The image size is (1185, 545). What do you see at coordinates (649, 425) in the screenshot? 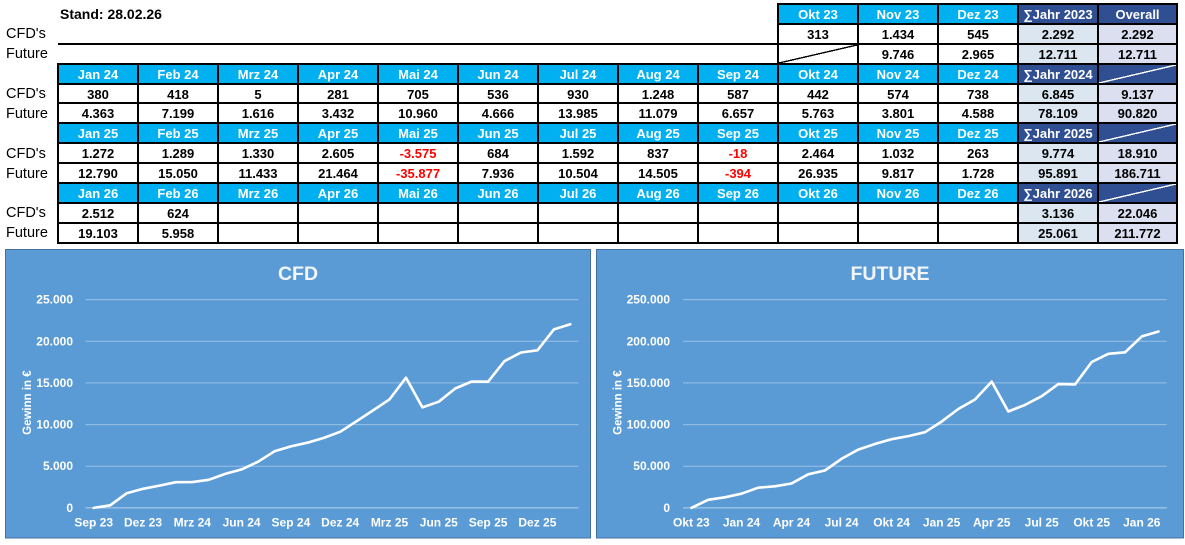
I see `svg-text: 100.000` at bounding box center [649, 425].